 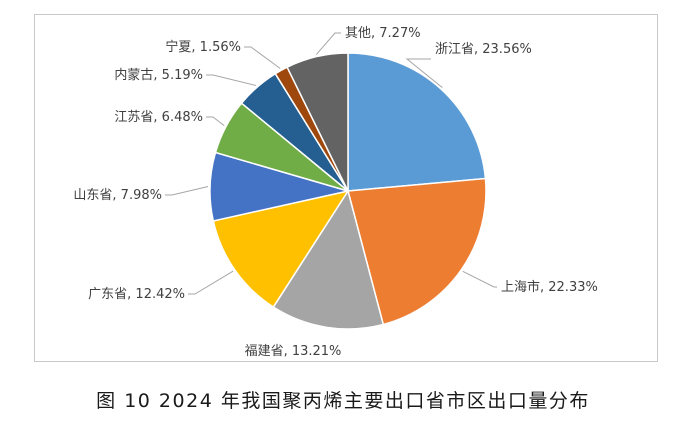 I want to click on slice-label-9: 其他, 7.27%, so click(x=383, y=33).